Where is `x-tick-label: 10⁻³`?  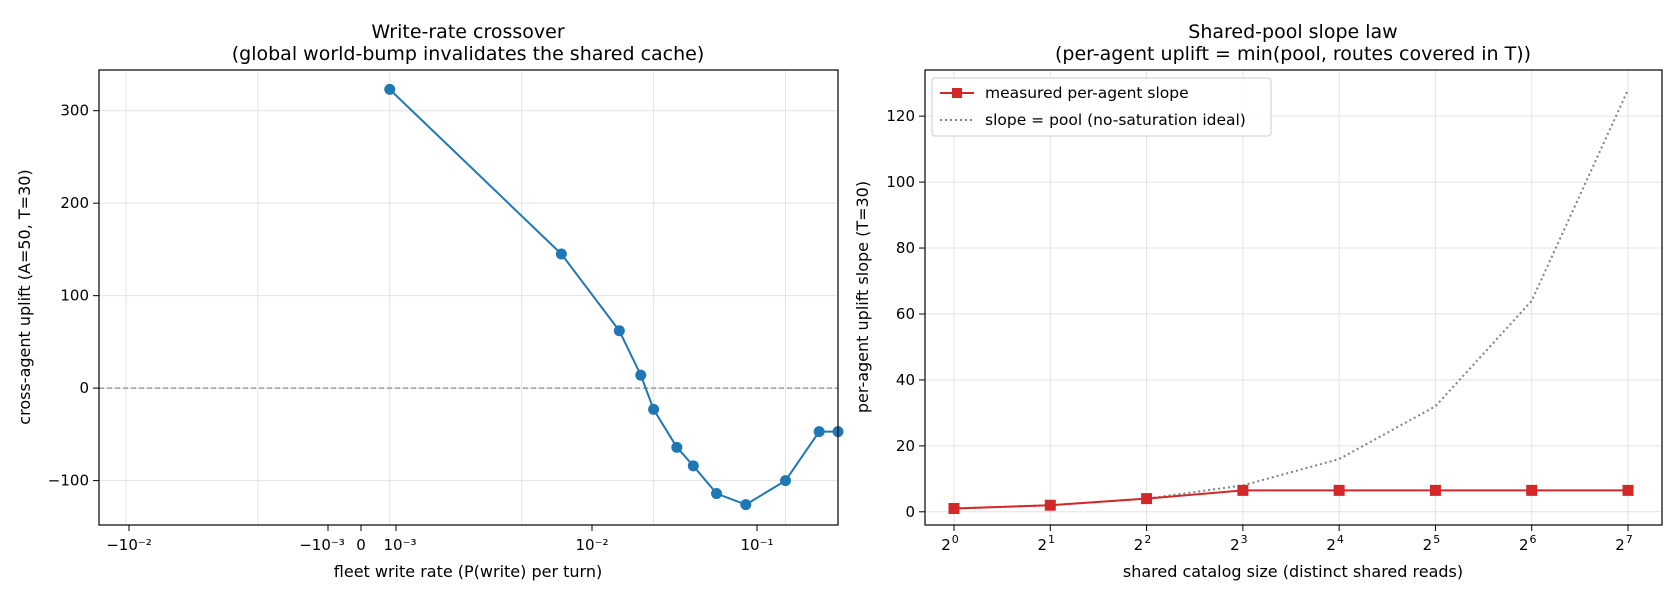
x-tick-label: 10⁻³ is located at coordinates (399, 545).